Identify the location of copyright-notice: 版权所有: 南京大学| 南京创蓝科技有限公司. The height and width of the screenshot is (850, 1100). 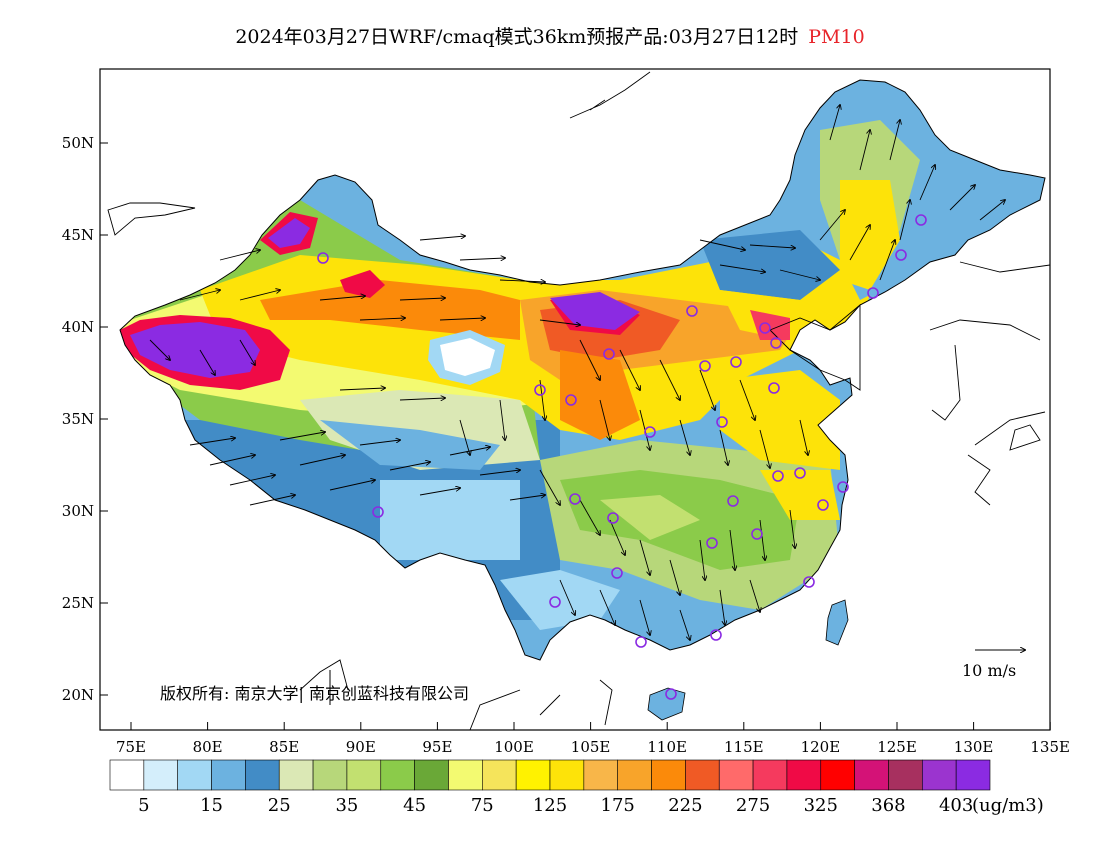
(314, 693).